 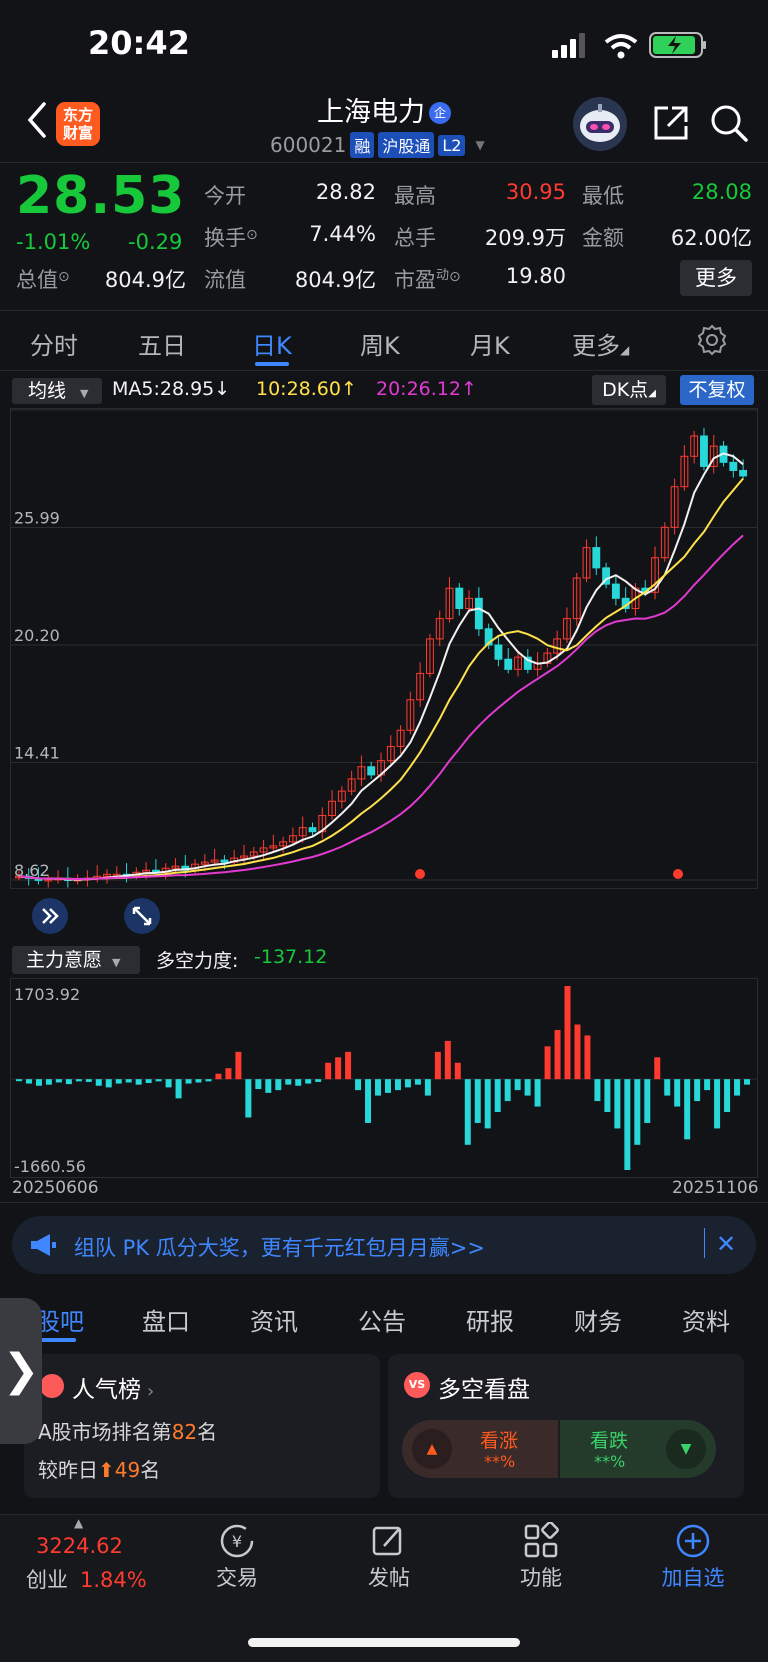 I want to click on gear-icon, so click(x=712, y=340).